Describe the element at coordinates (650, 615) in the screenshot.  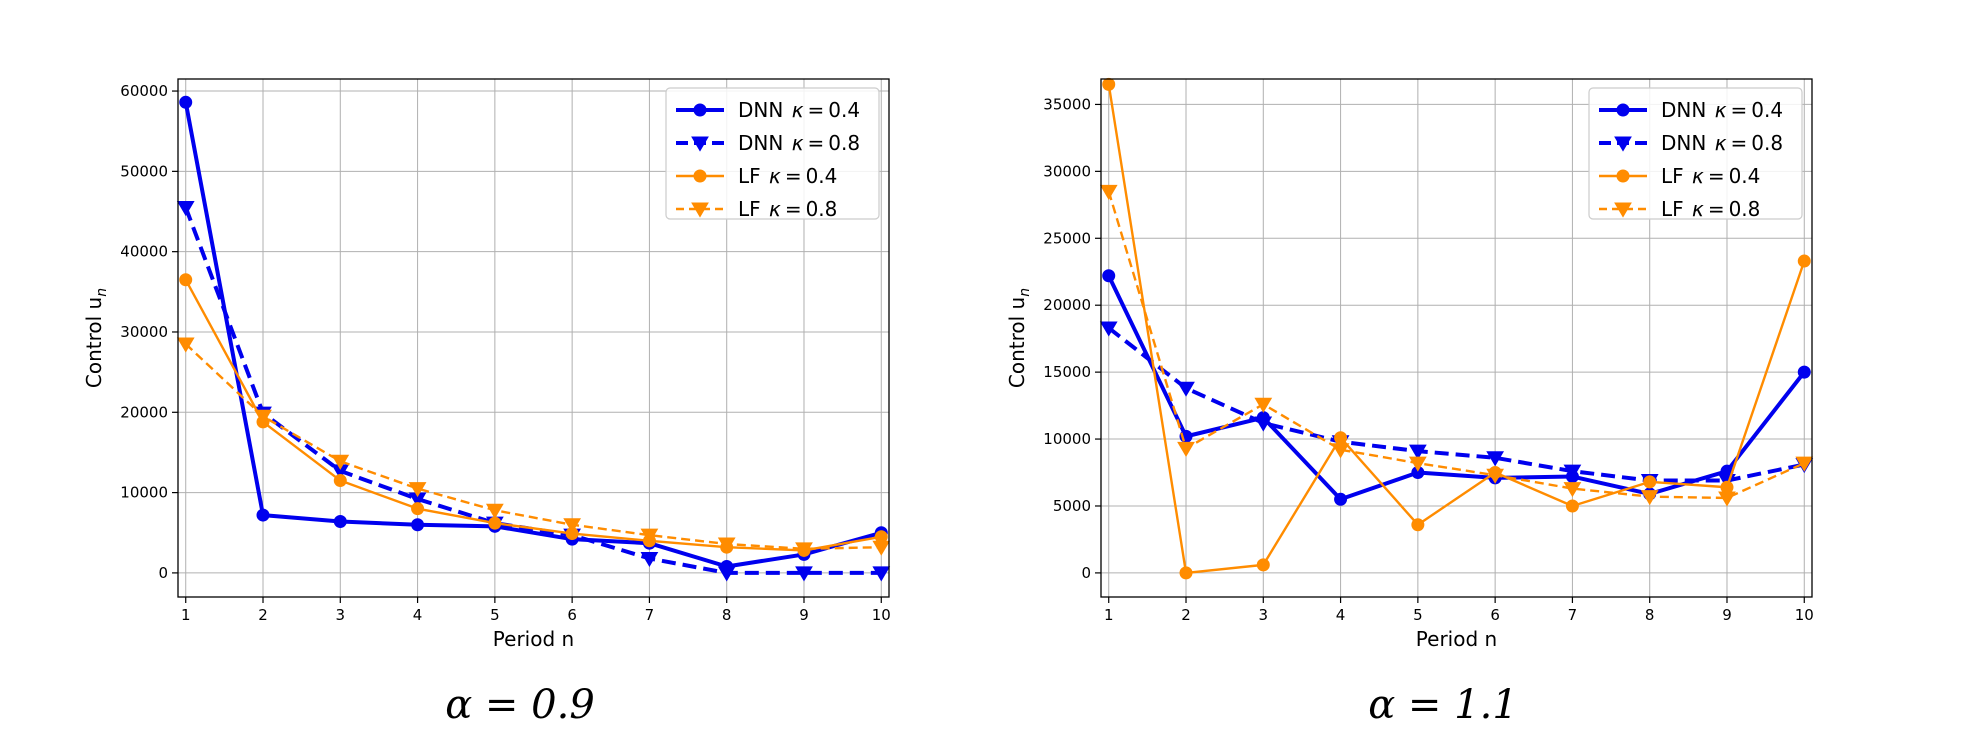
I see `x-tick-label: 7` at that location.